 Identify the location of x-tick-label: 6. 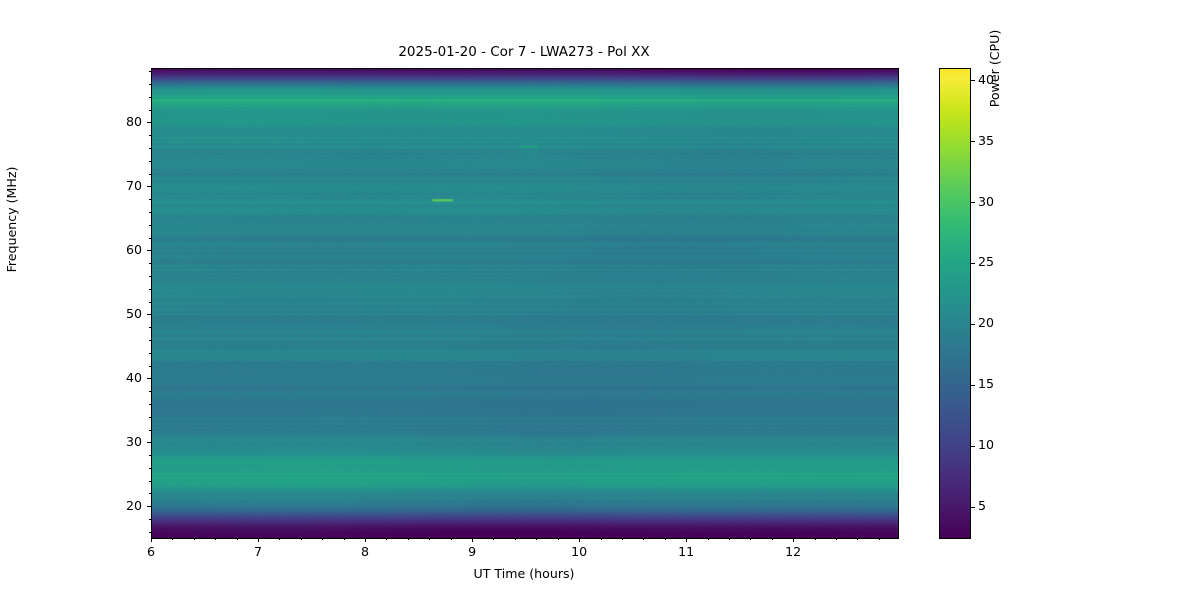
(151, 551).